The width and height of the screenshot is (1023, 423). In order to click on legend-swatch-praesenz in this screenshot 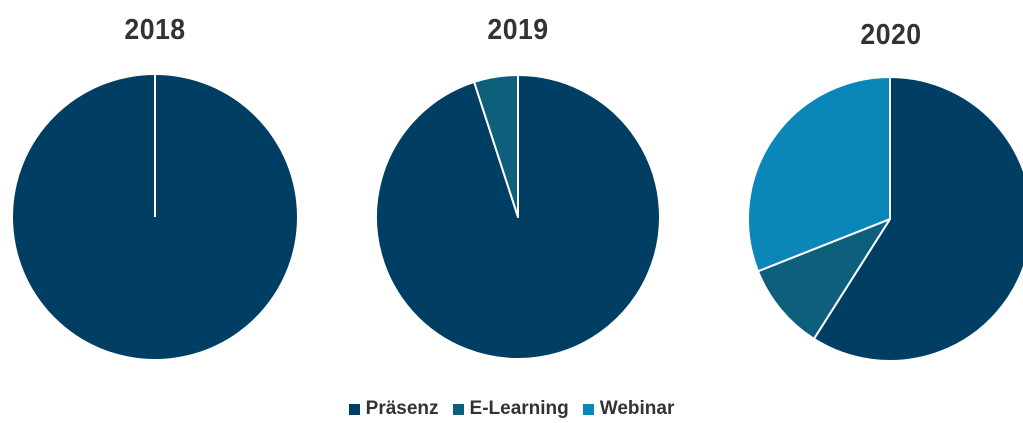, I will do `click(354, 409)`.